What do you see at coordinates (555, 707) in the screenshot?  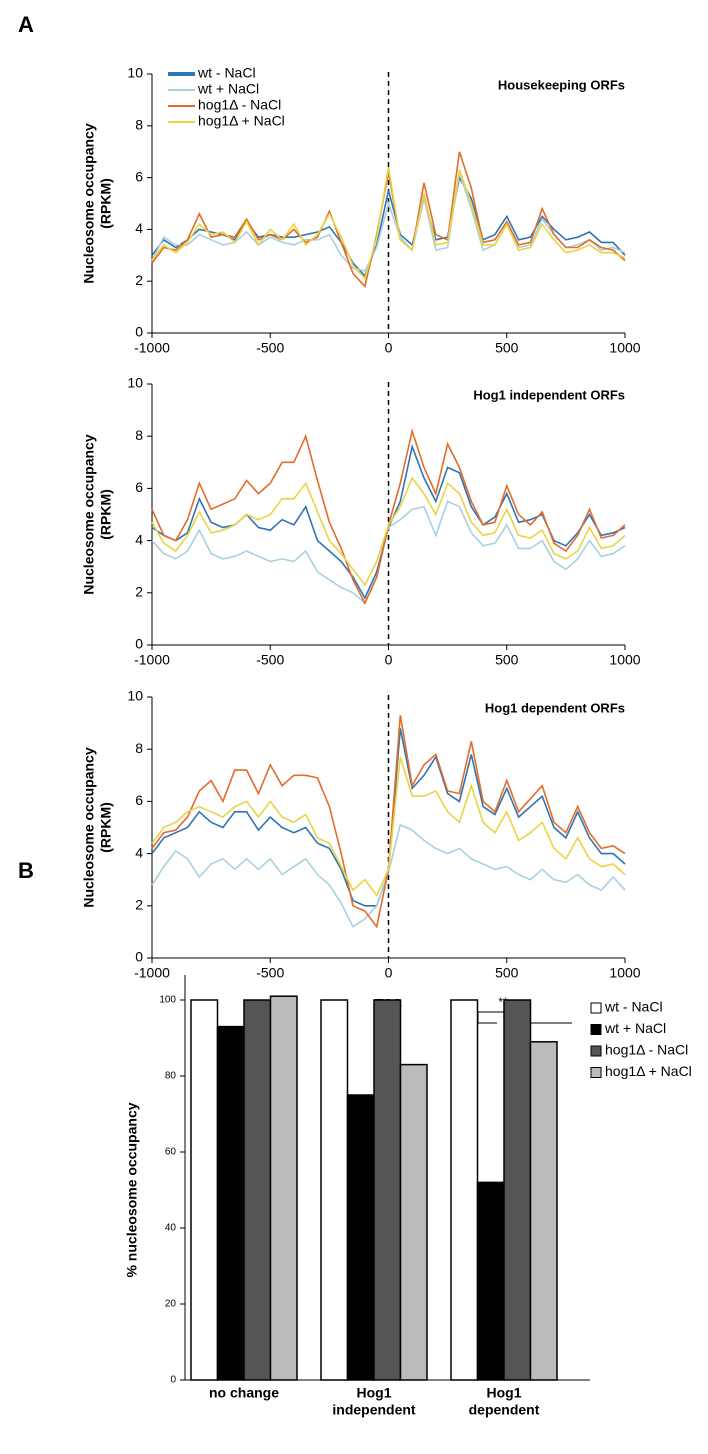 I see `chart-title: Hog1 dependent ORFs` at bounding box center [555, 707].